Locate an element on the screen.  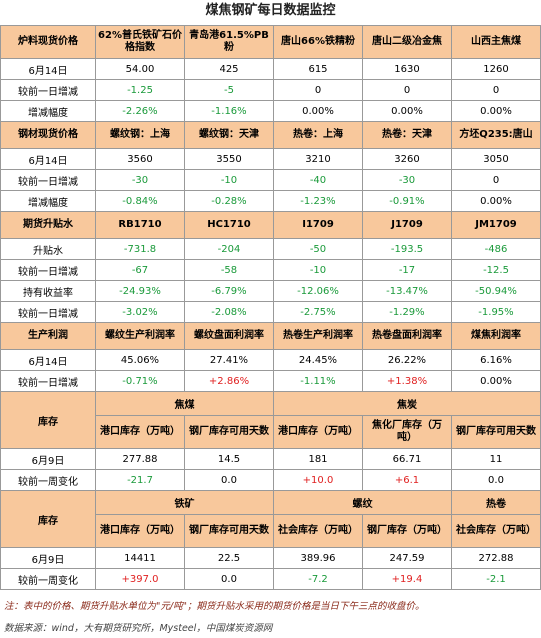
table-cell: -2.75% is located at coordinates (318, 312).